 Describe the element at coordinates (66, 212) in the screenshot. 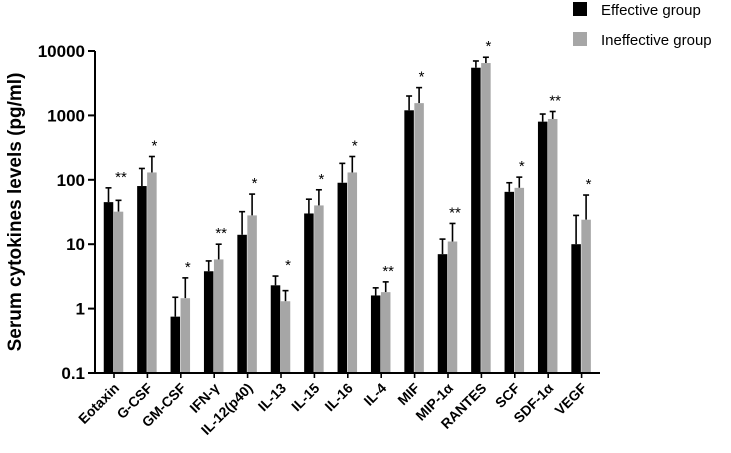

I see `y-ticks: 0.1 1 10 100 1000 10000` at that location.